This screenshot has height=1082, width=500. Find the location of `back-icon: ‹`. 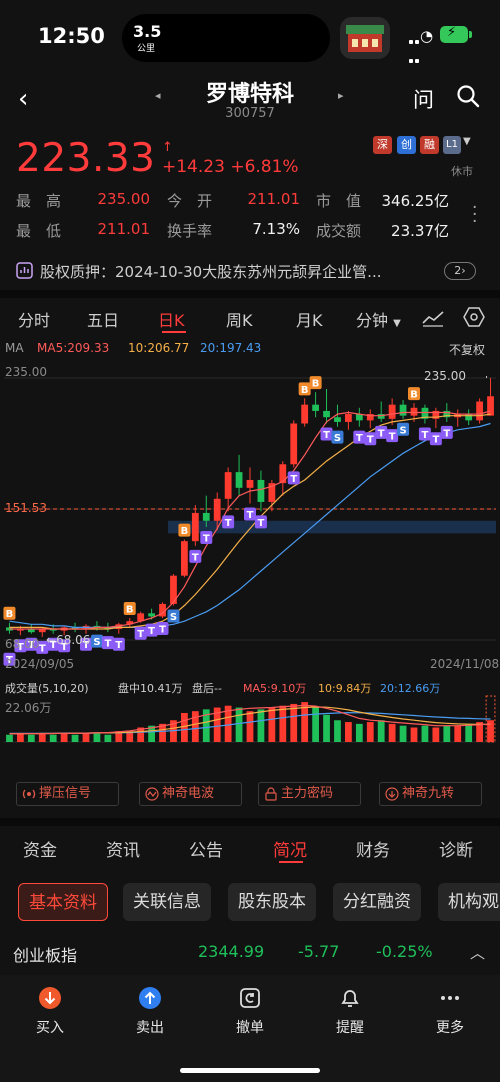

back-icon: ‹ is located at coordinates (23, 99).